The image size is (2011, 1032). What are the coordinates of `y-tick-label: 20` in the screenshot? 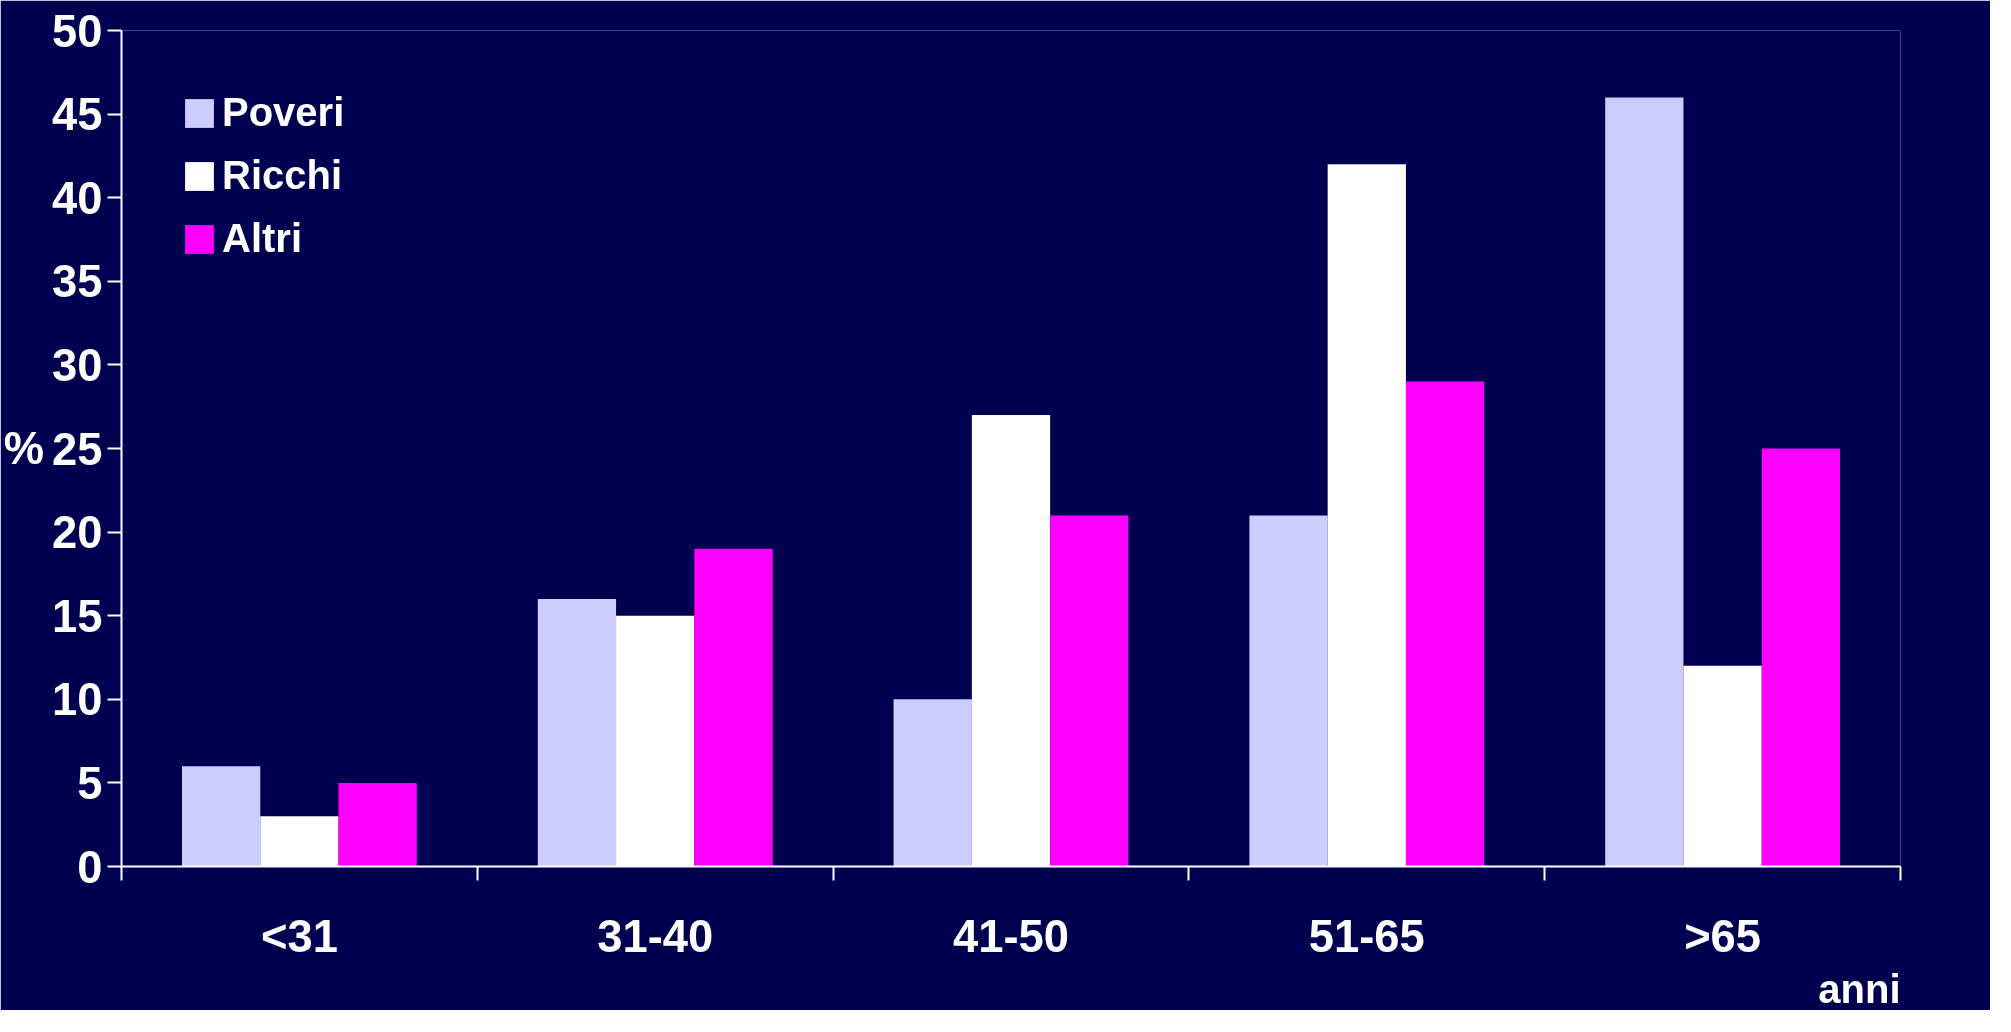 It's located at (77, 533).